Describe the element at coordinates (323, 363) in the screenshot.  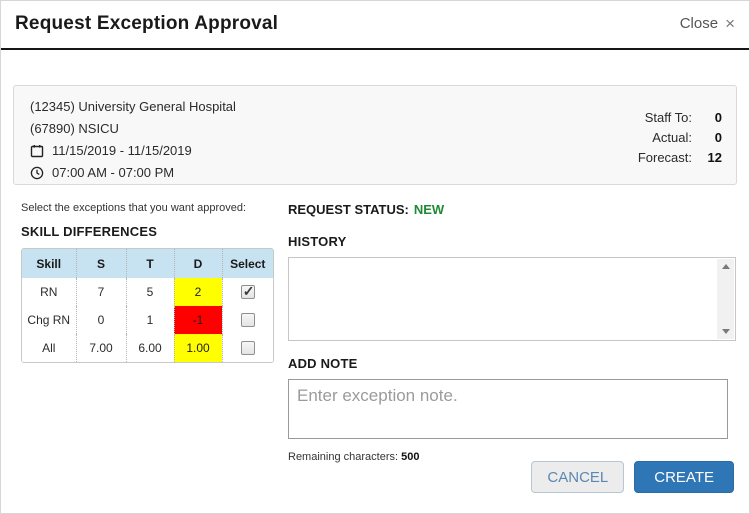
I see `add-note-heading: ADD NOTE` at that location.